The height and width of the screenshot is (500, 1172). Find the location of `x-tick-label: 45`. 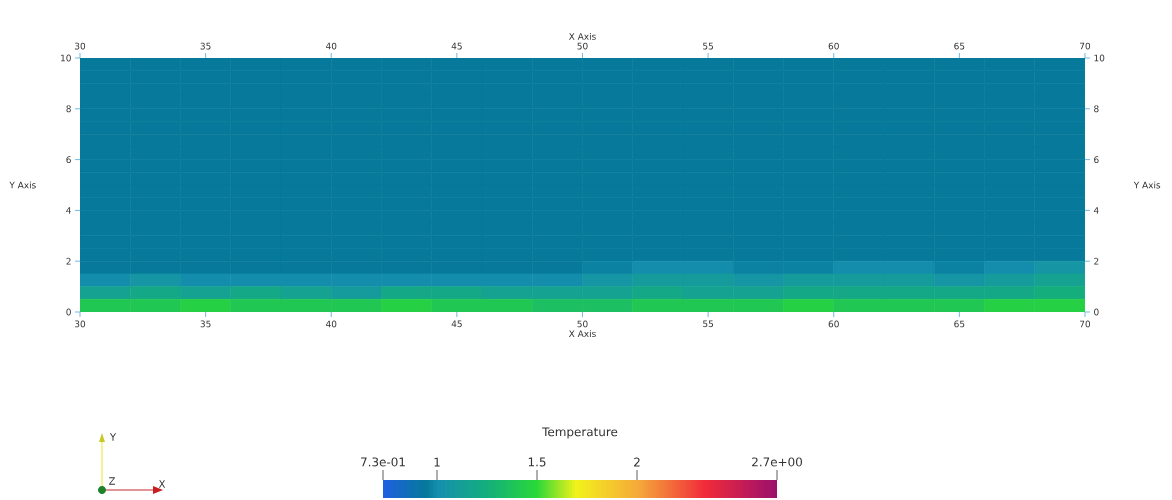

x-tick-label: 45 is located at coordinates (456, 324).